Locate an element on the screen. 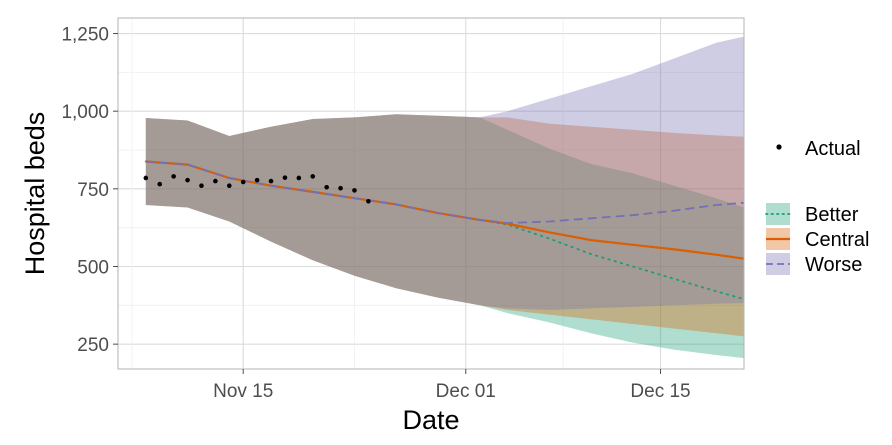 This screenshot has height=445, width=892. y-tick-label: 1,000 is located at coordinates (85, 112).